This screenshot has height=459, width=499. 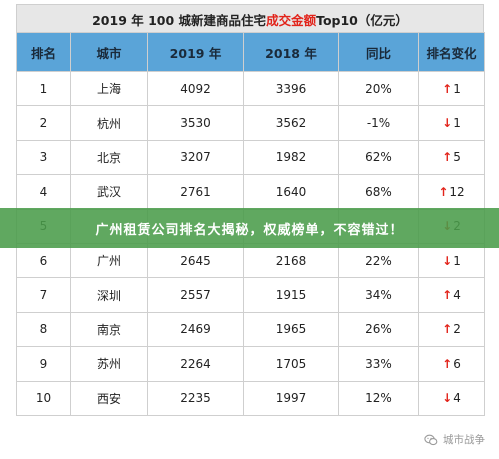 What do you see at coordinates (362, 20) in the screenshot?
I see `title-suffix: Top10（亿元）` at bounding box center [362, 20].